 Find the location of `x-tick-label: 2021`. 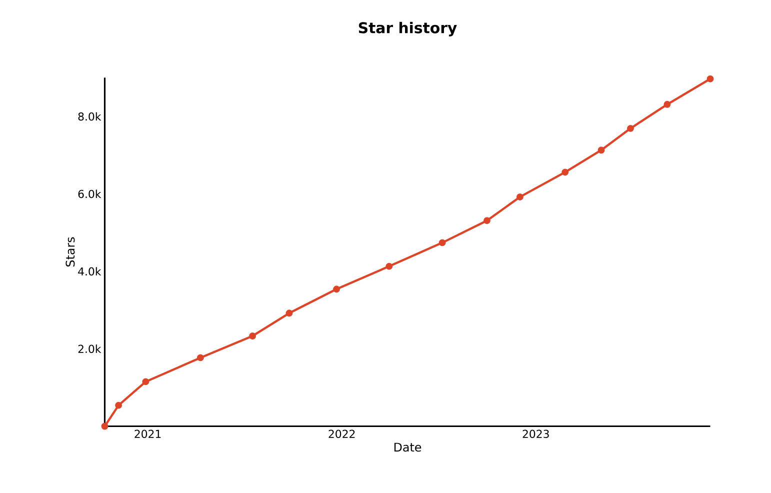

x-tick-label: 2021 is located at coordinates (147, 434).